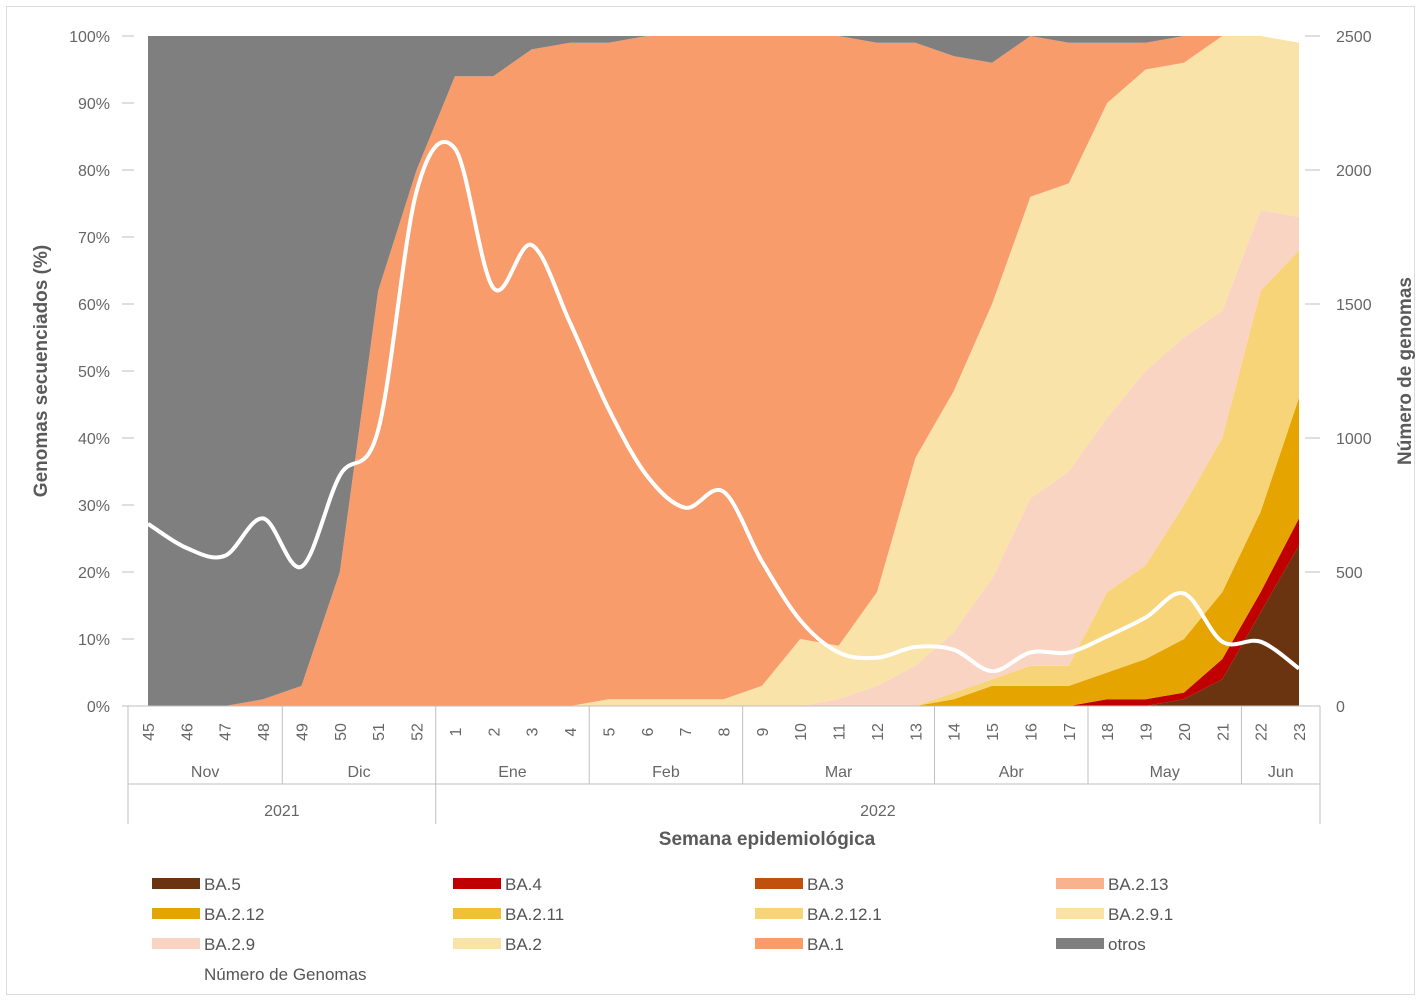 This screenshot has width=1421, height=1001. What do you see at coordinates (94, 104) in the screenshot?
I see `left-tick-label: 90%` at bounding box center [94, 104].